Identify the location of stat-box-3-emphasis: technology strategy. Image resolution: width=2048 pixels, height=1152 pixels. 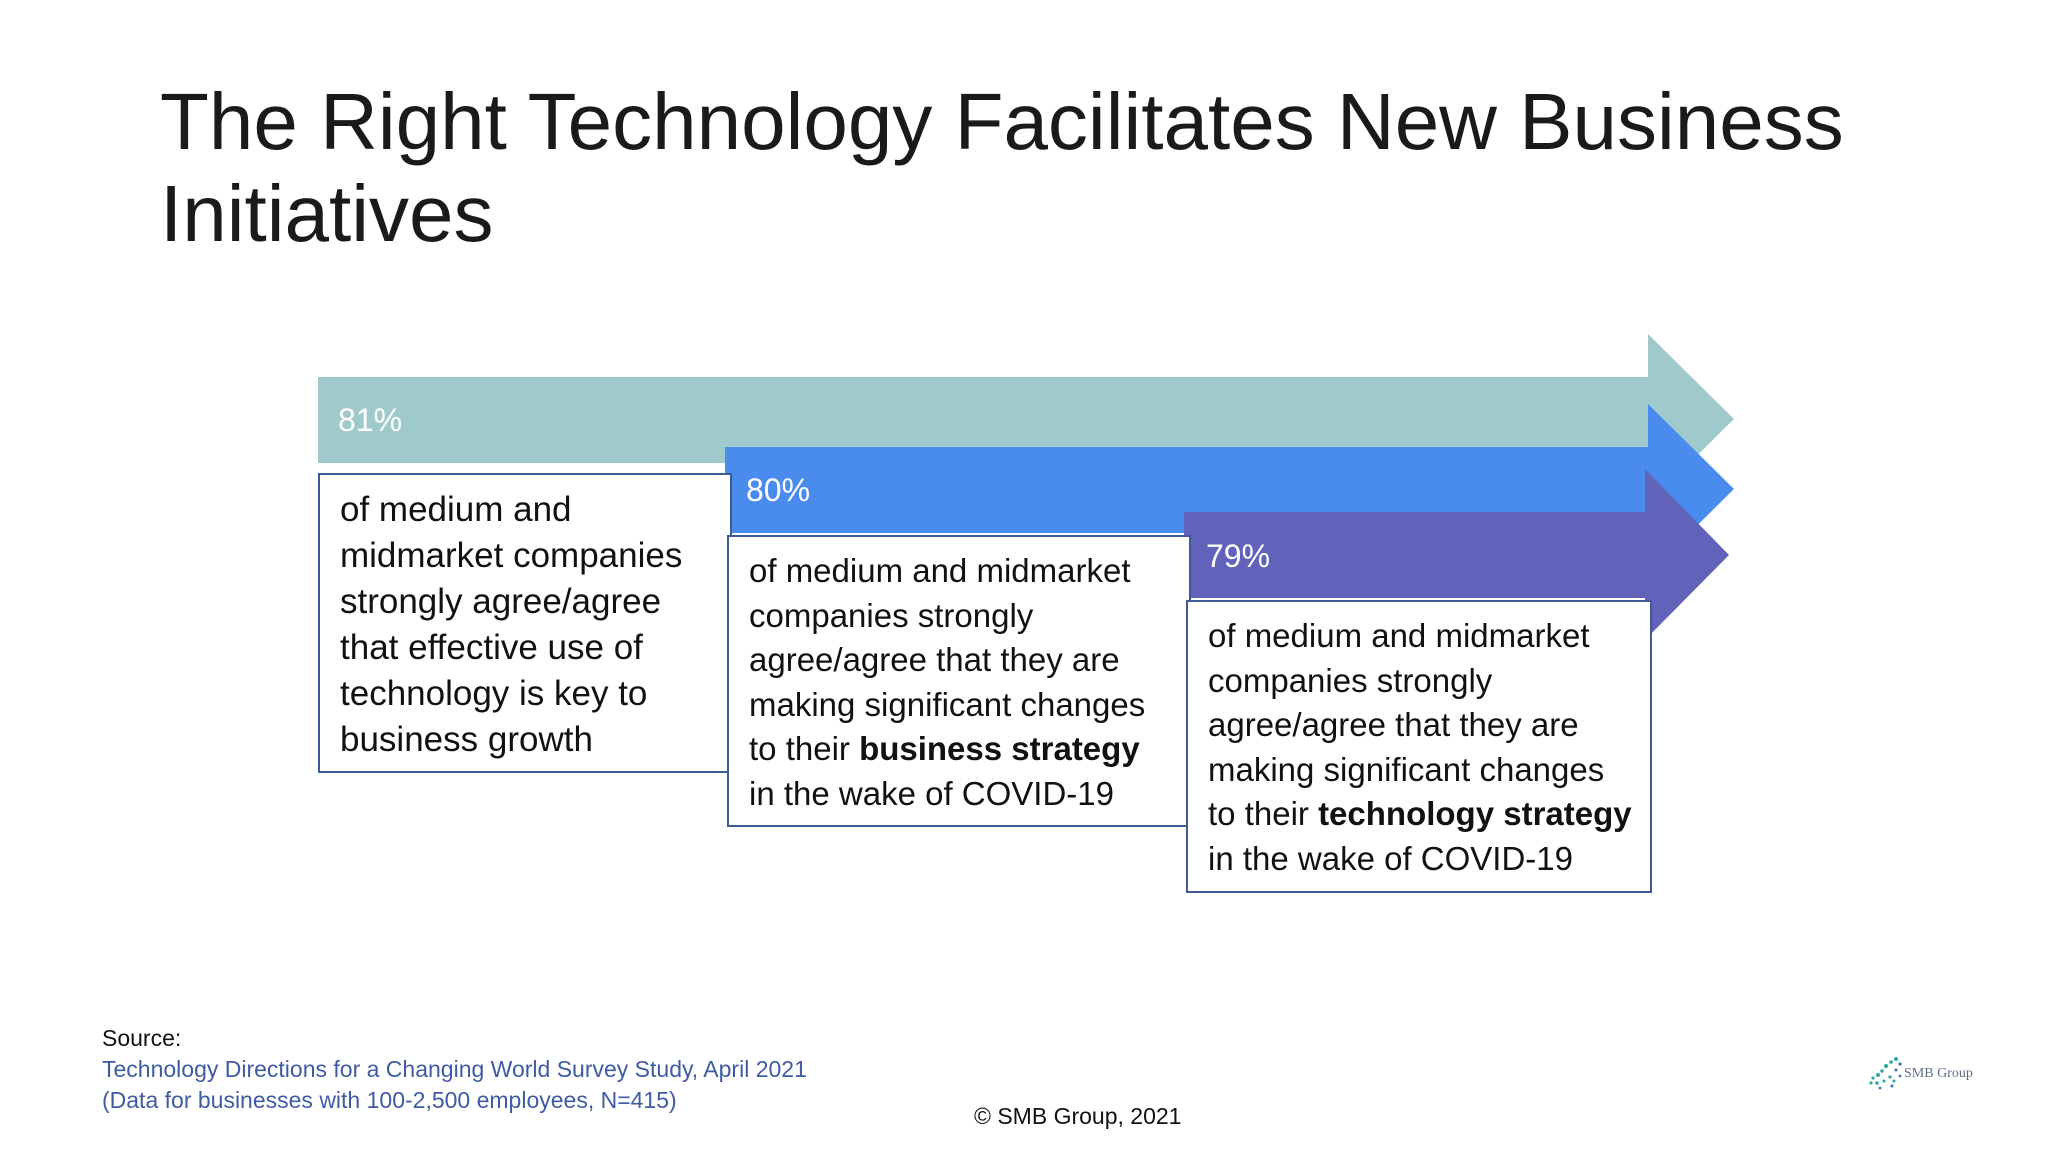
(1475, 813).